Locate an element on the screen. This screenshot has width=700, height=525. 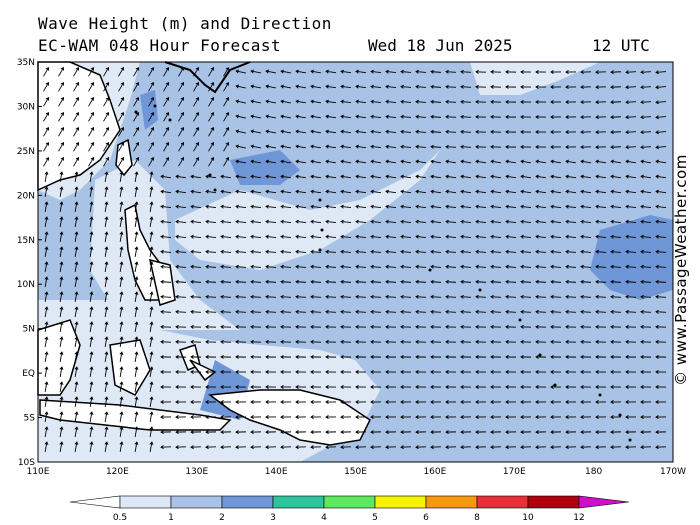
lon-tick-label: 180 is located at coordinates (593, 472).